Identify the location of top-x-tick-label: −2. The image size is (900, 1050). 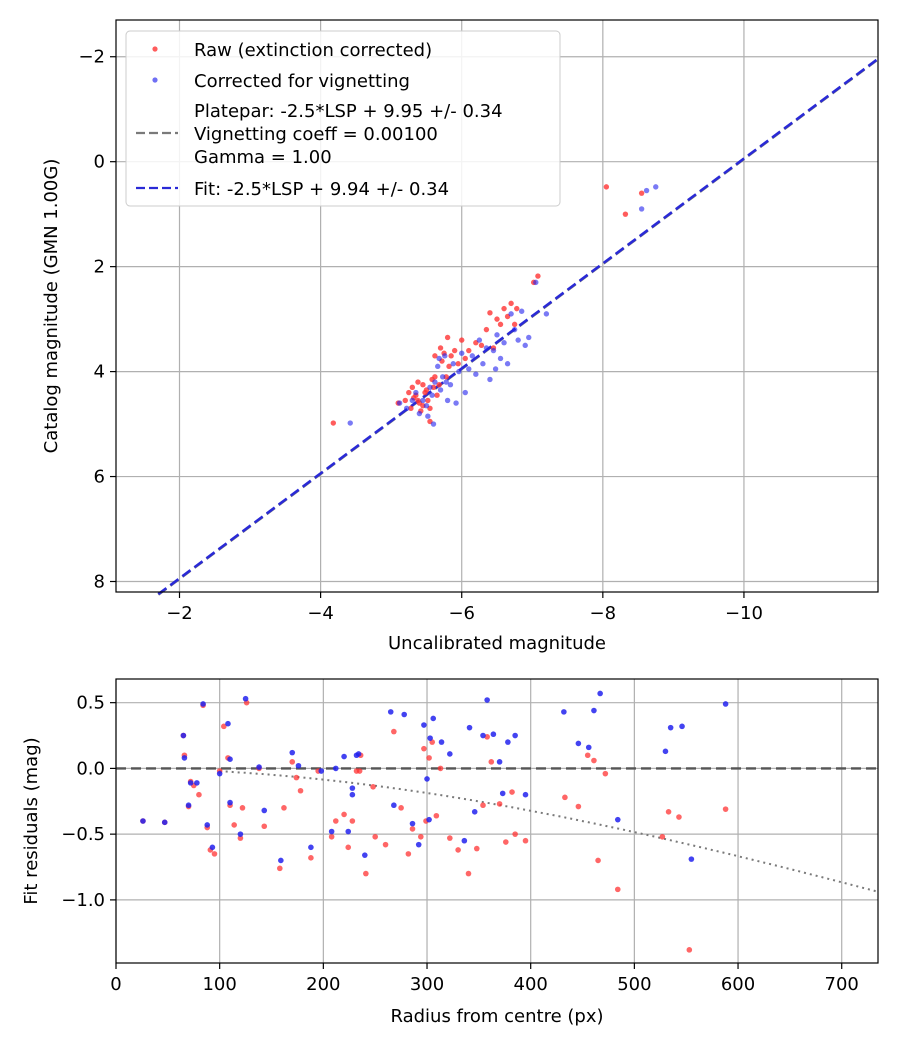
(179, 613).